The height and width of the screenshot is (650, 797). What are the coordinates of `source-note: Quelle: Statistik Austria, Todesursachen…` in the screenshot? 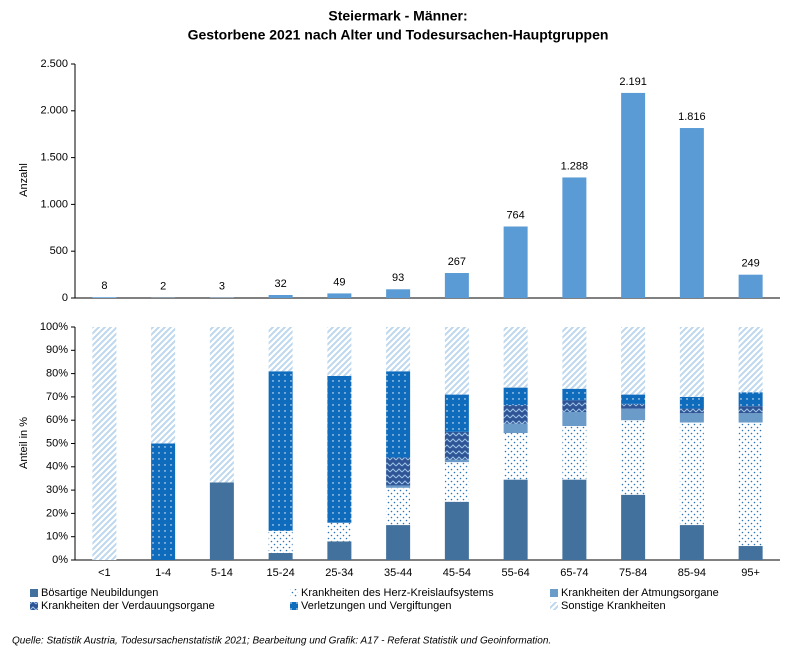 It's located at (281, 641).